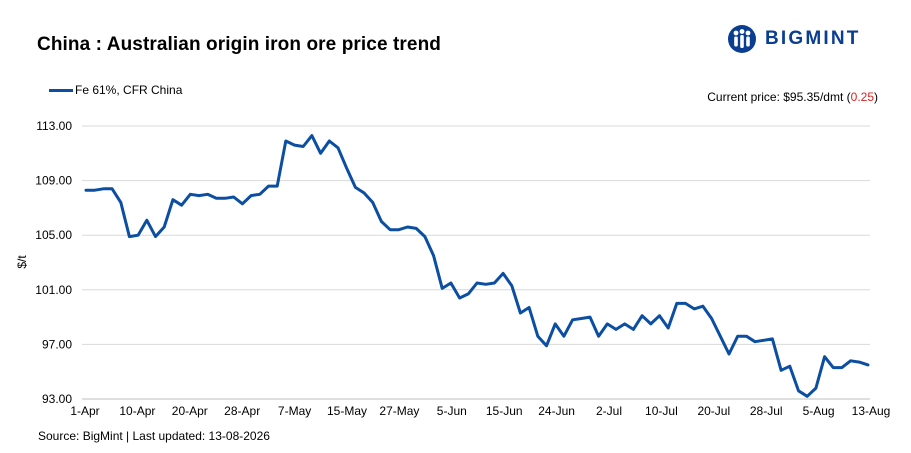 The image size is (911, 453). Describe the element at coordinates (22, 262) in the screenshot. I see `y-axis-label: $/t` at that location.